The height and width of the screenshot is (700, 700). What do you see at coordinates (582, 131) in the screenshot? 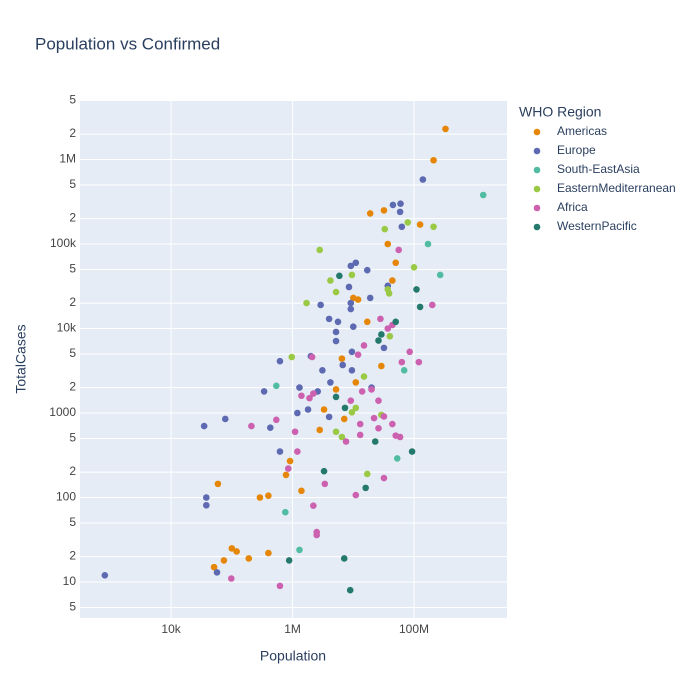
I see `legend-label: Americas` at bounding box center [582, 131].